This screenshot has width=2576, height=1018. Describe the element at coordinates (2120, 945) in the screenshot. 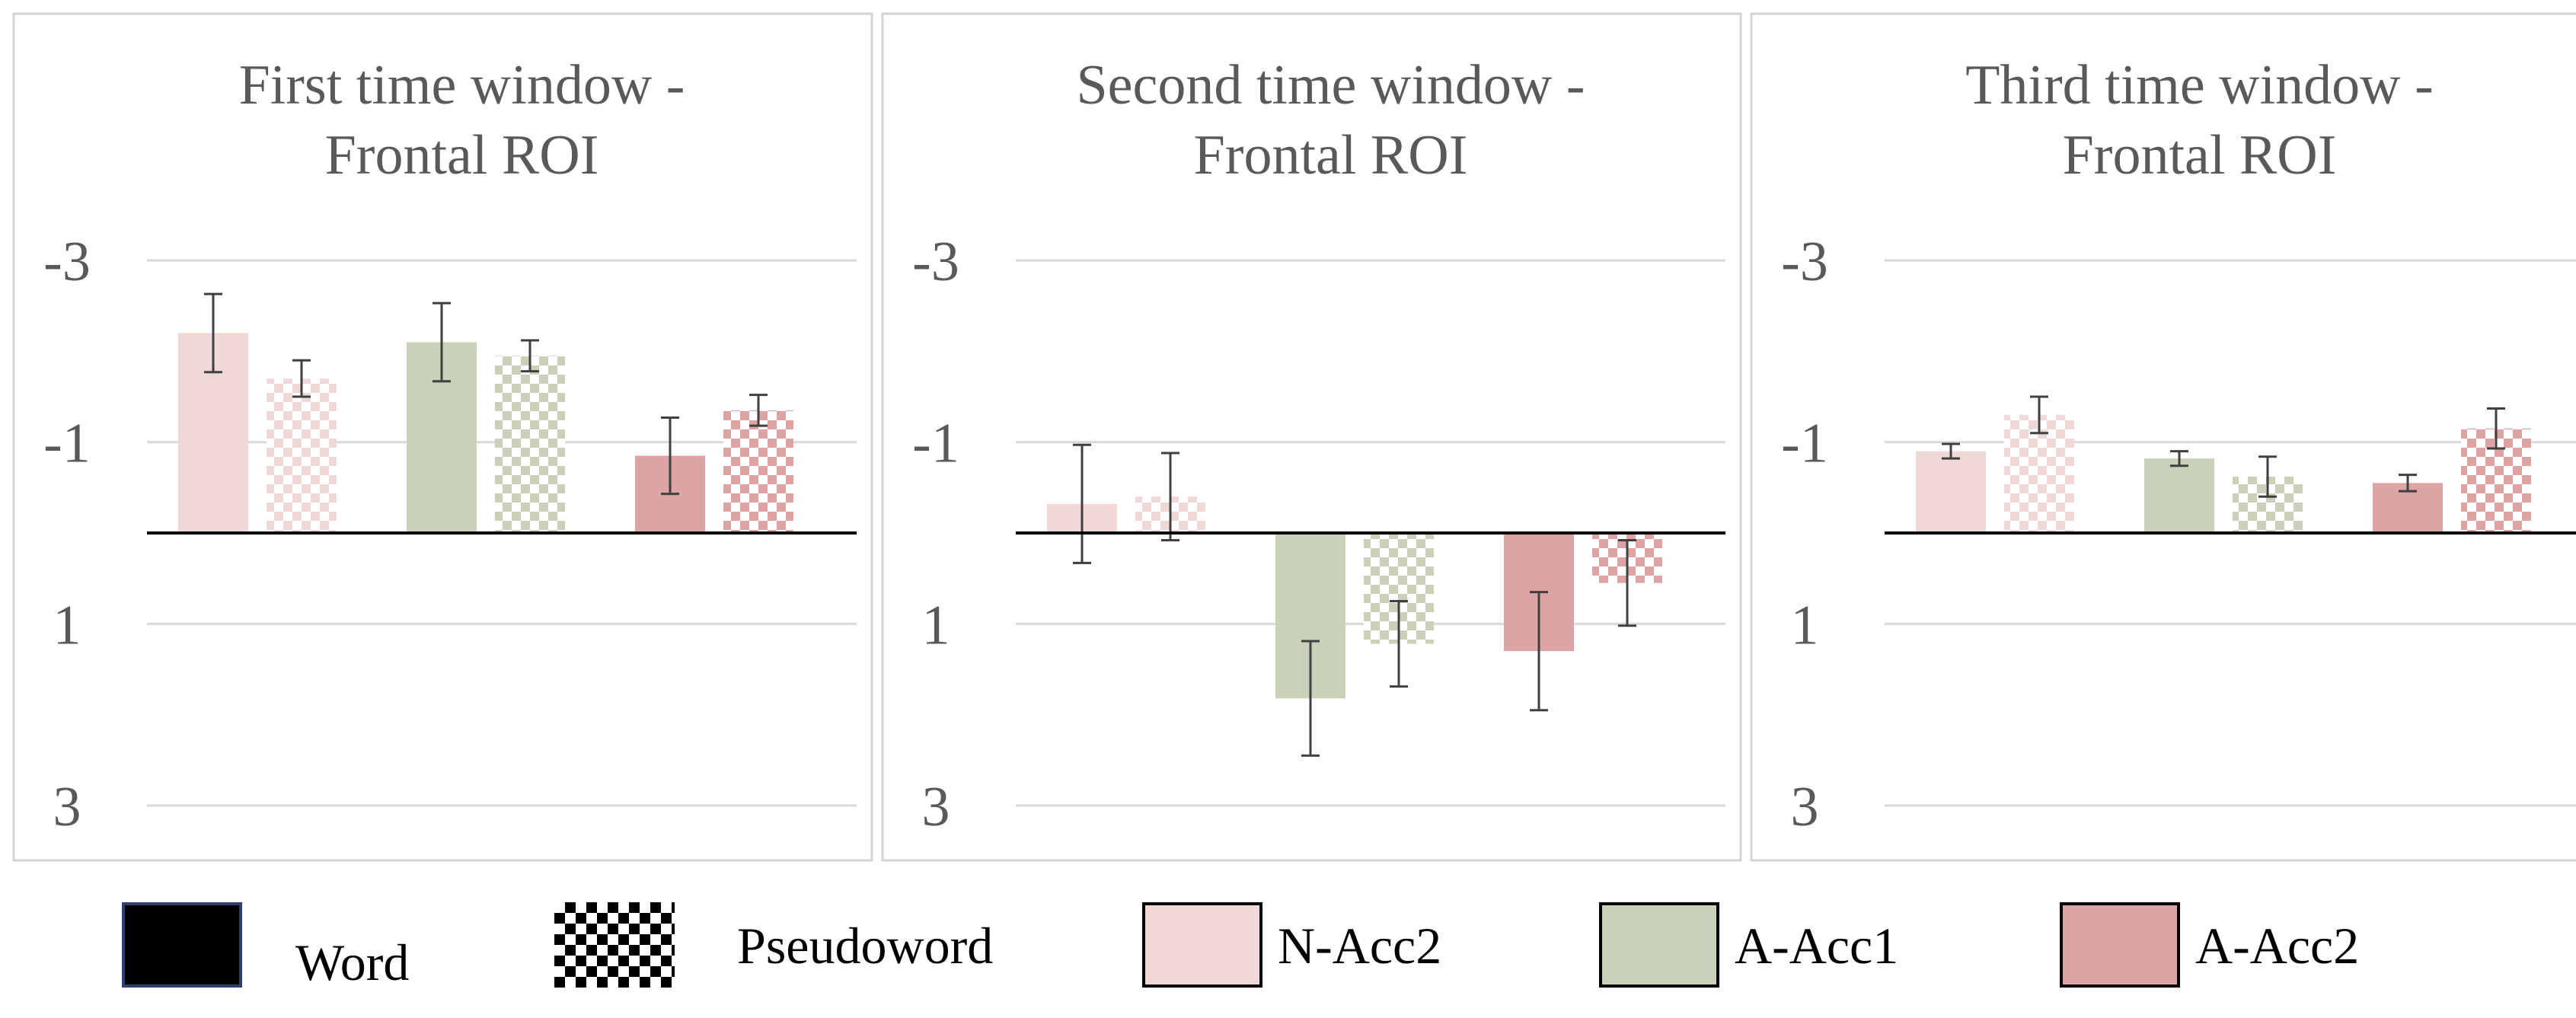

I see `a-acc2-swatch` at that location.